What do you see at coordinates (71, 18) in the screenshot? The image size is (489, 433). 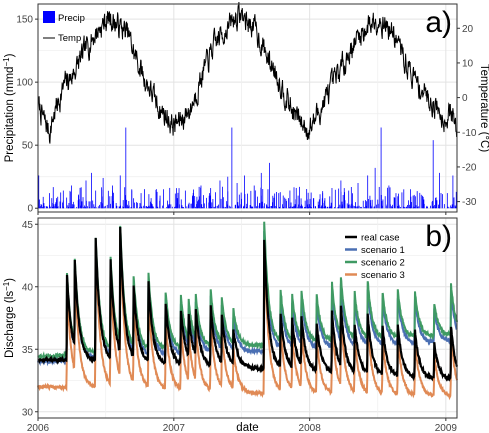 I see `legend-label: Precip` at bounding box center [71, 18].